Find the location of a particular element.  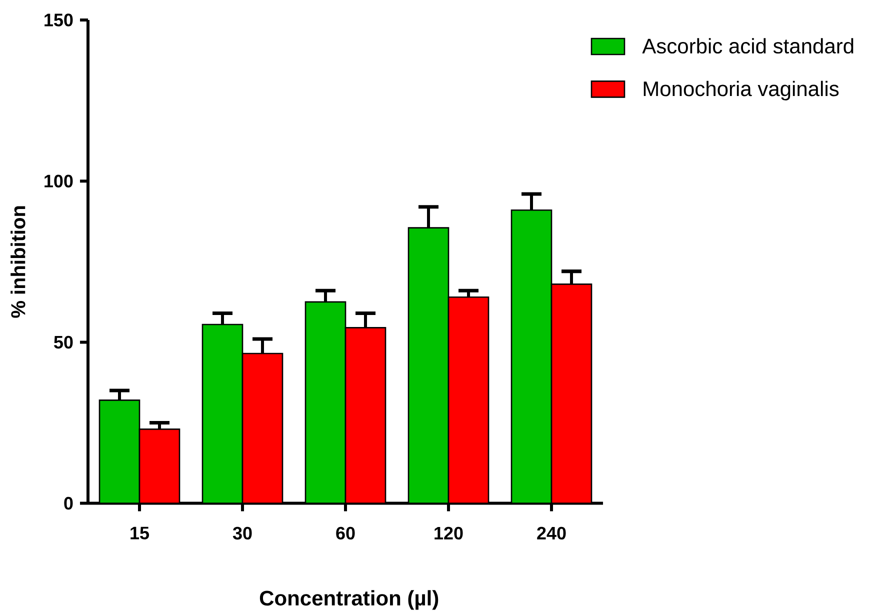

x-tick-label: 120 is located at coordinates (448, 533).